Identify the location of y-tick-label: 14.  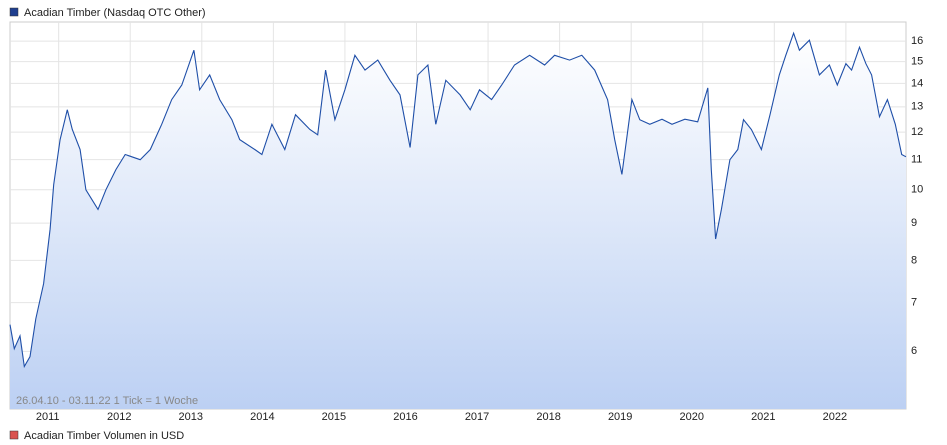
(917, 83).